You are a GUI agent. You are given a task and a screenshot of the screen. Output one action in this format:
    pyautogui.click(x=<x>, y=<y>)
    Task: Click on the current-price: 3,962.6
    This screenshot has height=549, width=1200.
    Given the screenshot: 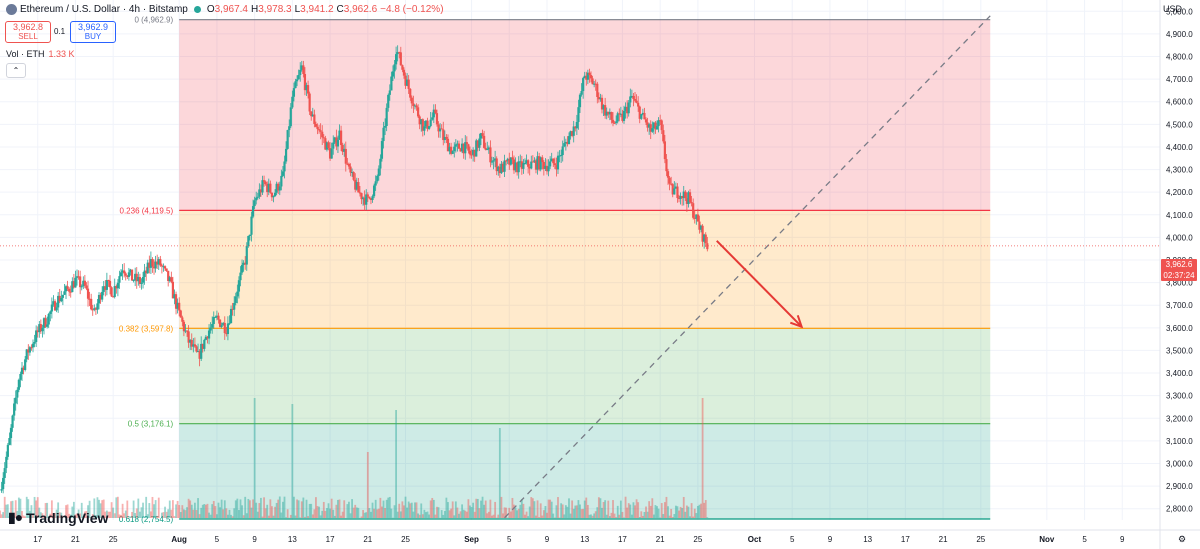 What is the action you would take?
    pyautogui.click(x=1179, y=264)
    